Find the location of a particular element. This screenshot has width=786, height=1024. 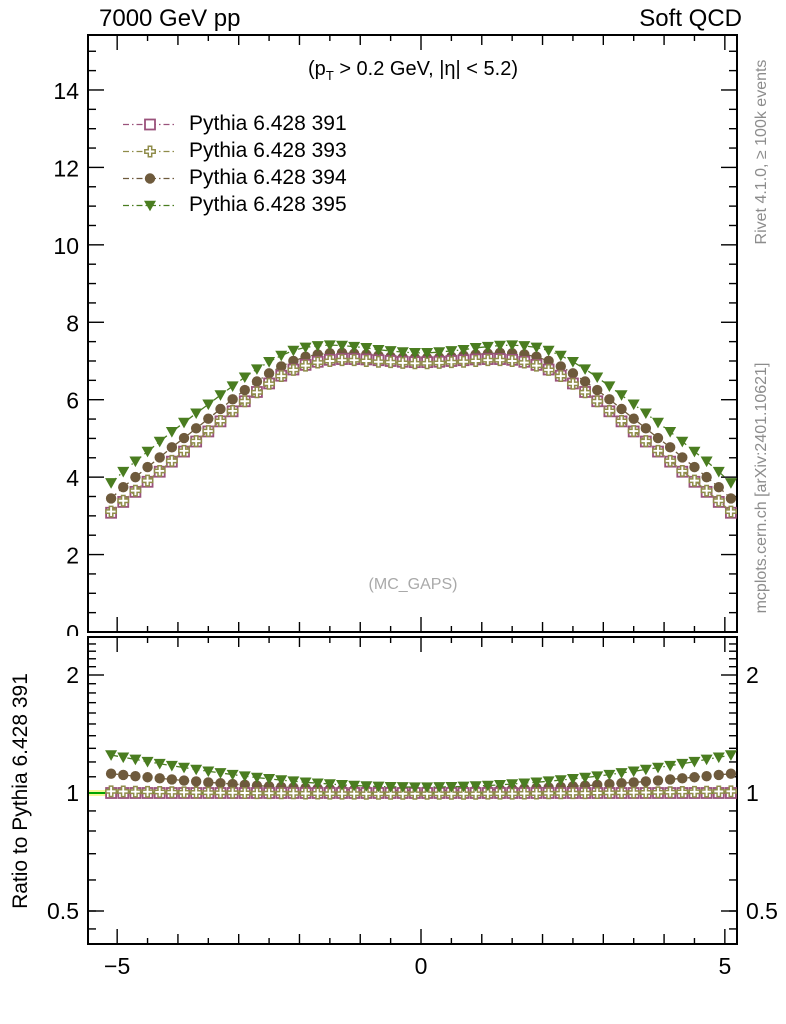

legend-label: Pythia 6.428 393 is located at coordinates (268, 150).